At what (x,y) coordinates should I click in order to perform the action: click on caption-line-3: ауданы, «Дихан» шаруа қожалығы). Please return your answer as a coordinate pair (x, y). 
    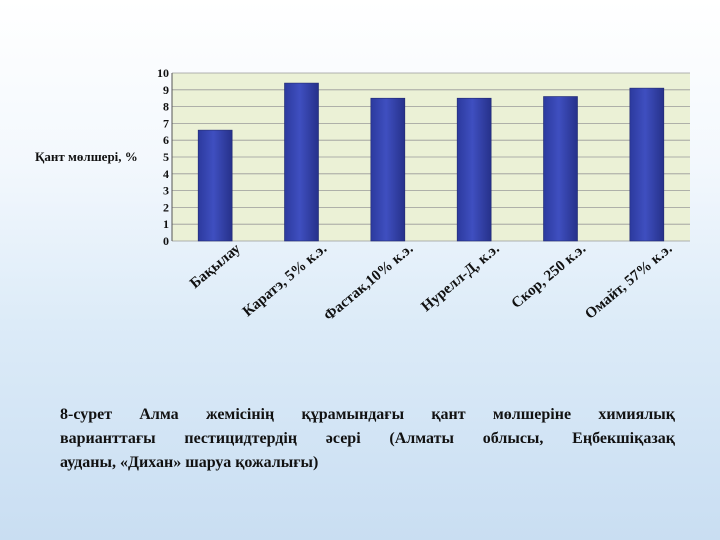
    Looking at the image, I should click on (189, 462).